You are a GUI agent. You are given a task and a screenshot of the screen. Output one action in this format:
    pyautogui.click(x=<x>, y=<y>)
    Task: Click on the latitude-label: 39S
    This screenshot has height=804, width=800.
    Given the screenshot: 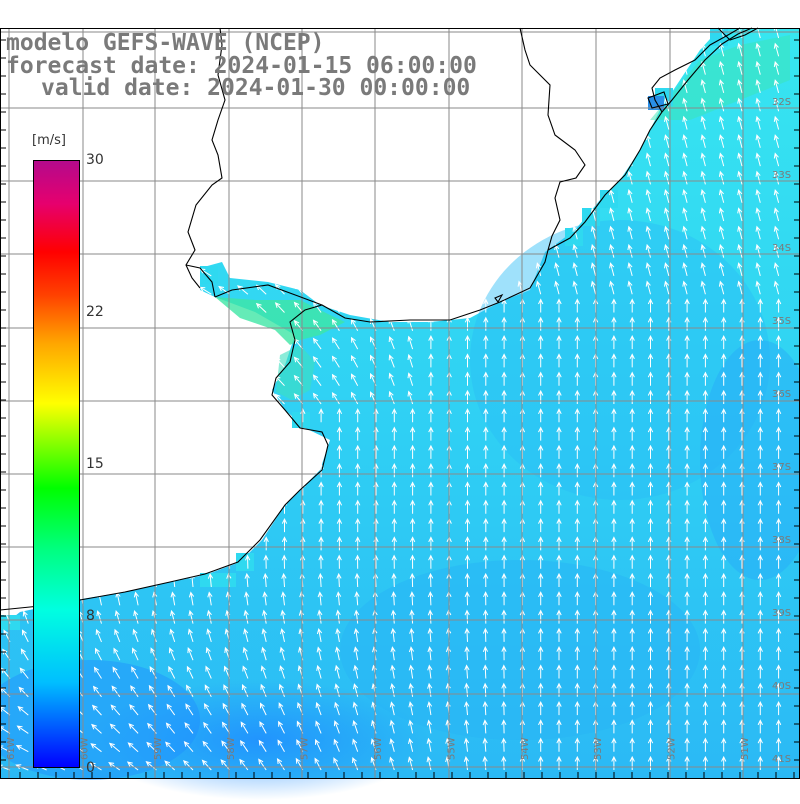 What is the action you would take?
    pyautogui.click(x=781, y=613)
    